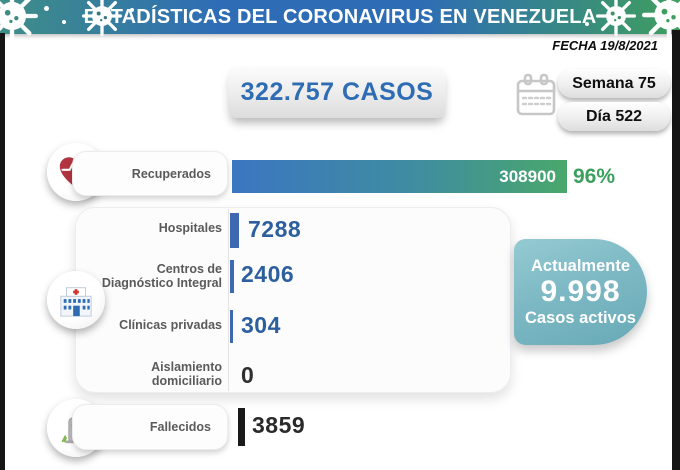 This screenshot has height=470, width=680. What do you see at coordinates (180, 427) in the screenshot?
I see `deceased-label: Fallecidos` at bounding box center [180, 427].